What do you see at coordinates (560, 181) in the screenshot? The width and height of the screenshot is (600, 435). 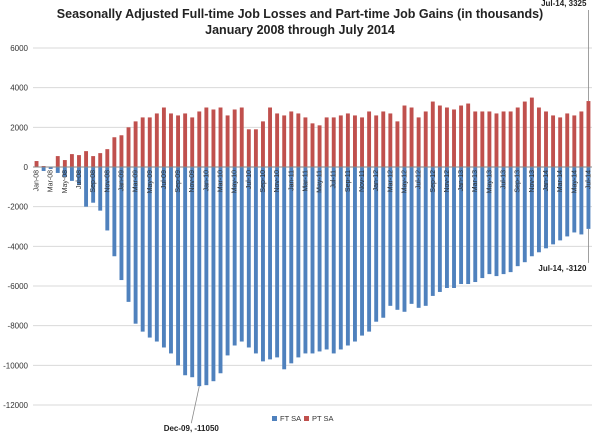 I see `x-tick-label: Mar-14` at bounding box center [560, 181].